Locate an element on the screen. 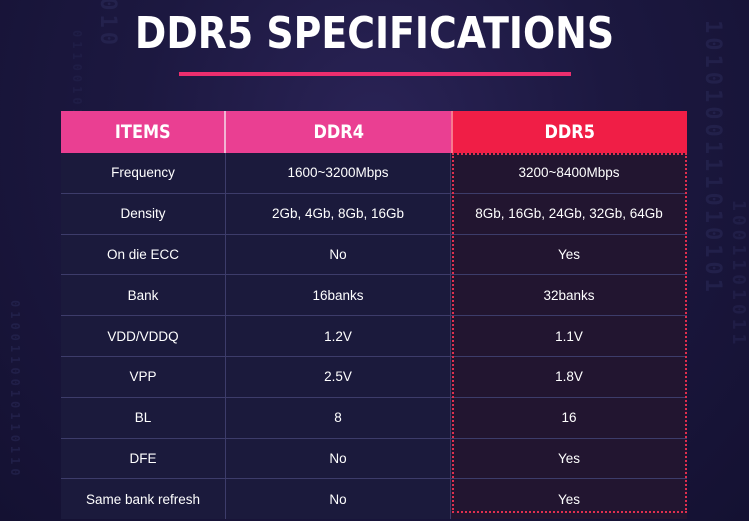 The height and width of the screenshot is (521, 749). ddr4-cell: 16banks is located at coordinates (338, 295).